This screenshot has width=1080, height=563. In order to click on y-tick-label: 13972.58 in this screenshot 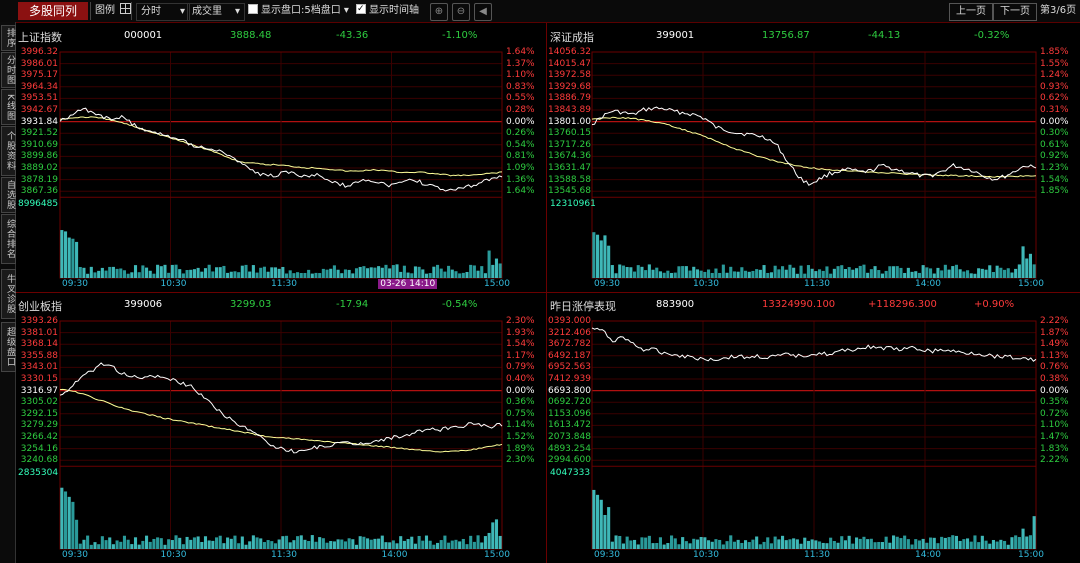, I will do `click(569, 75)`.